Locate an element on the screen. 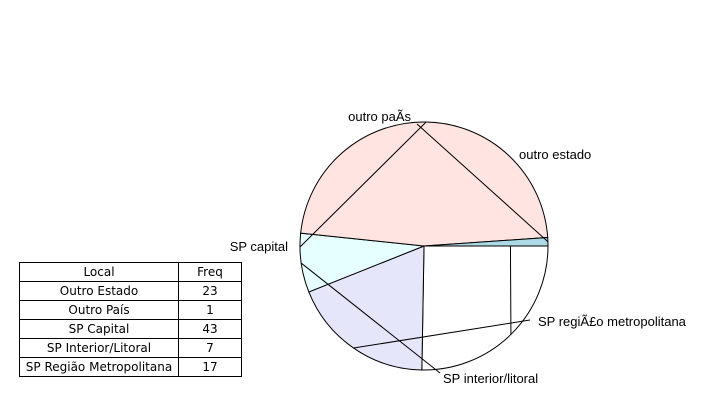 The image size is (708, 416). cell-freq: 17 is located at coordinates (210, 367).